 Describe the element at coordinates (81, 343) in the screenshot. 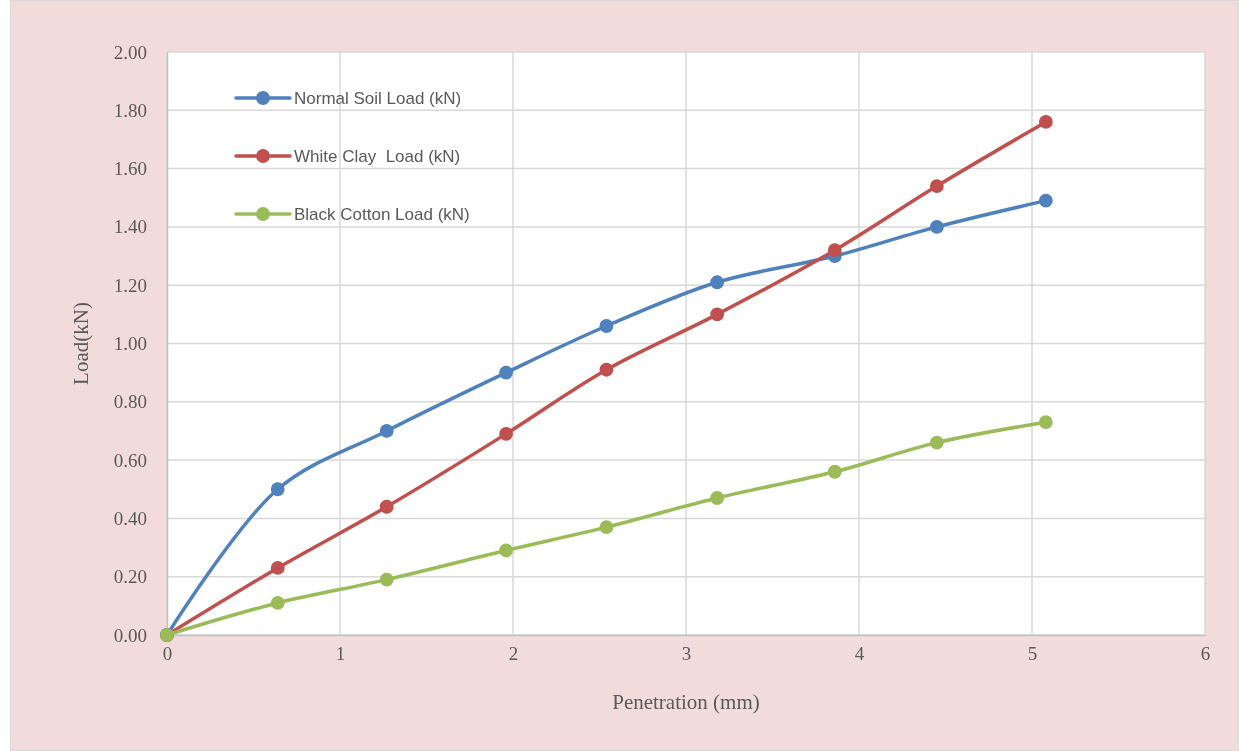

I see `y-axis-title: Load(kN)` at that location.